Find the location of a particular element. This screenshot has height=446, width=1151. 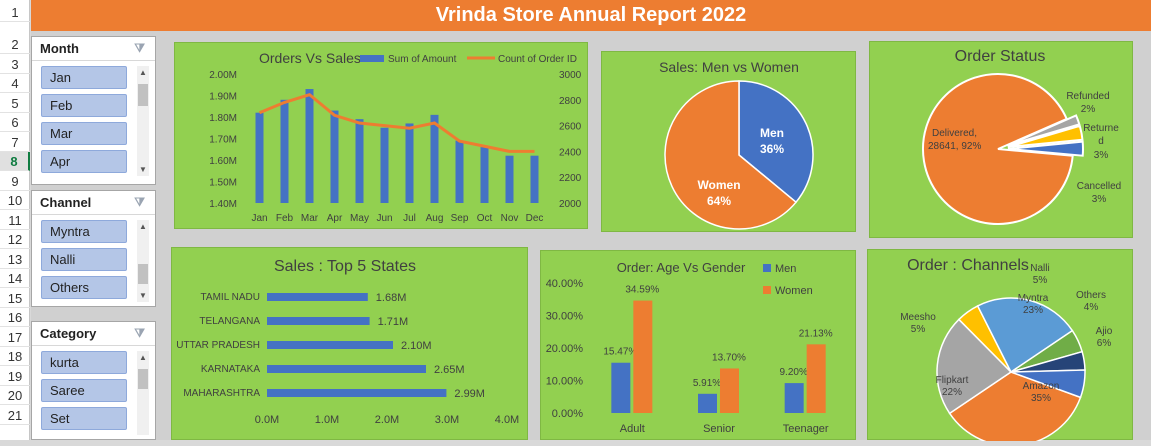

slice-label: Delivered, is located at coordinates (954, 133).